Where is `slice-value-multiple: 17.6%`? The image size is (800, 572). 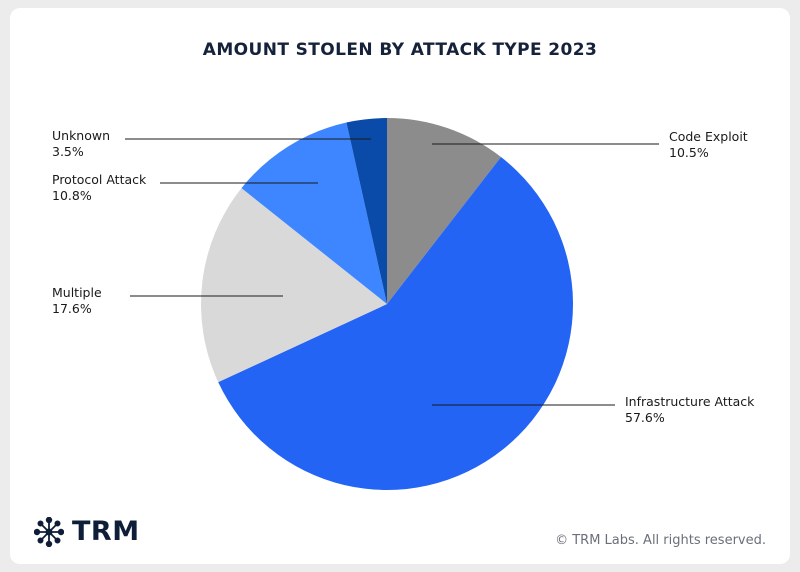 slice-value-multiple: 17.6% is located at coordinates (72, 308).